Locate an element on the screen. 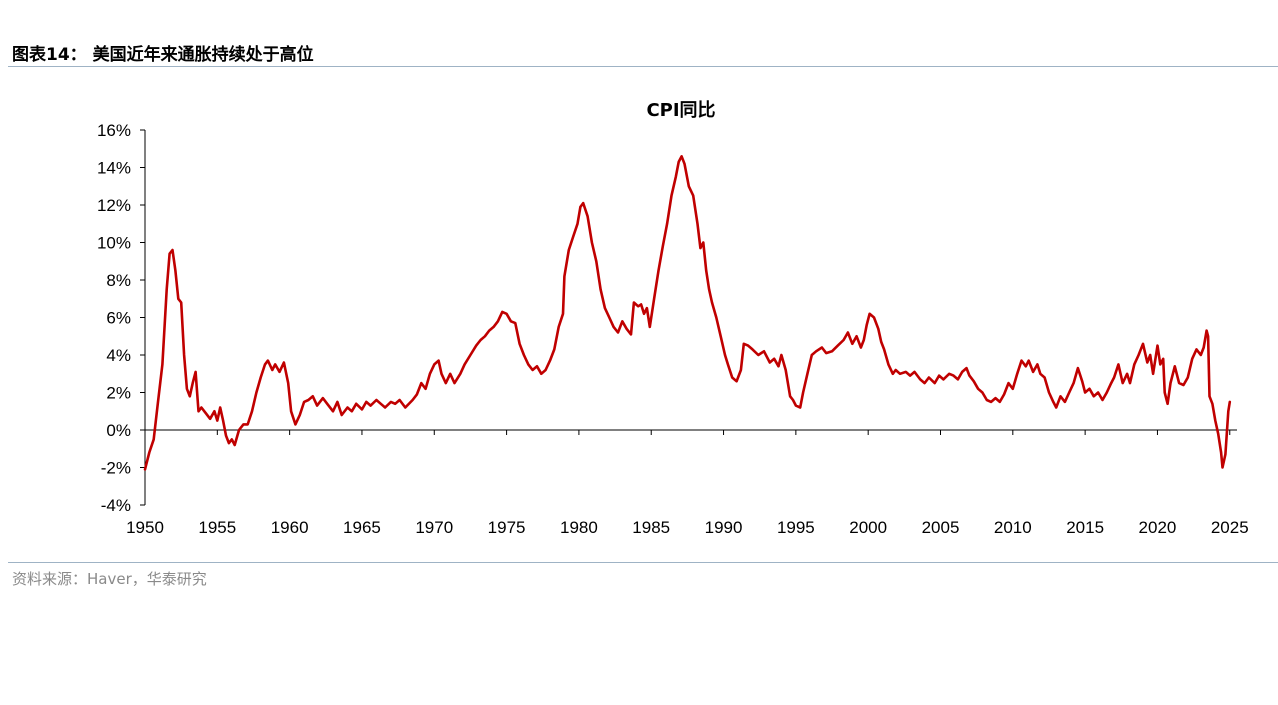  chart-title: CPI同比 is located at coordinates (680, 110).